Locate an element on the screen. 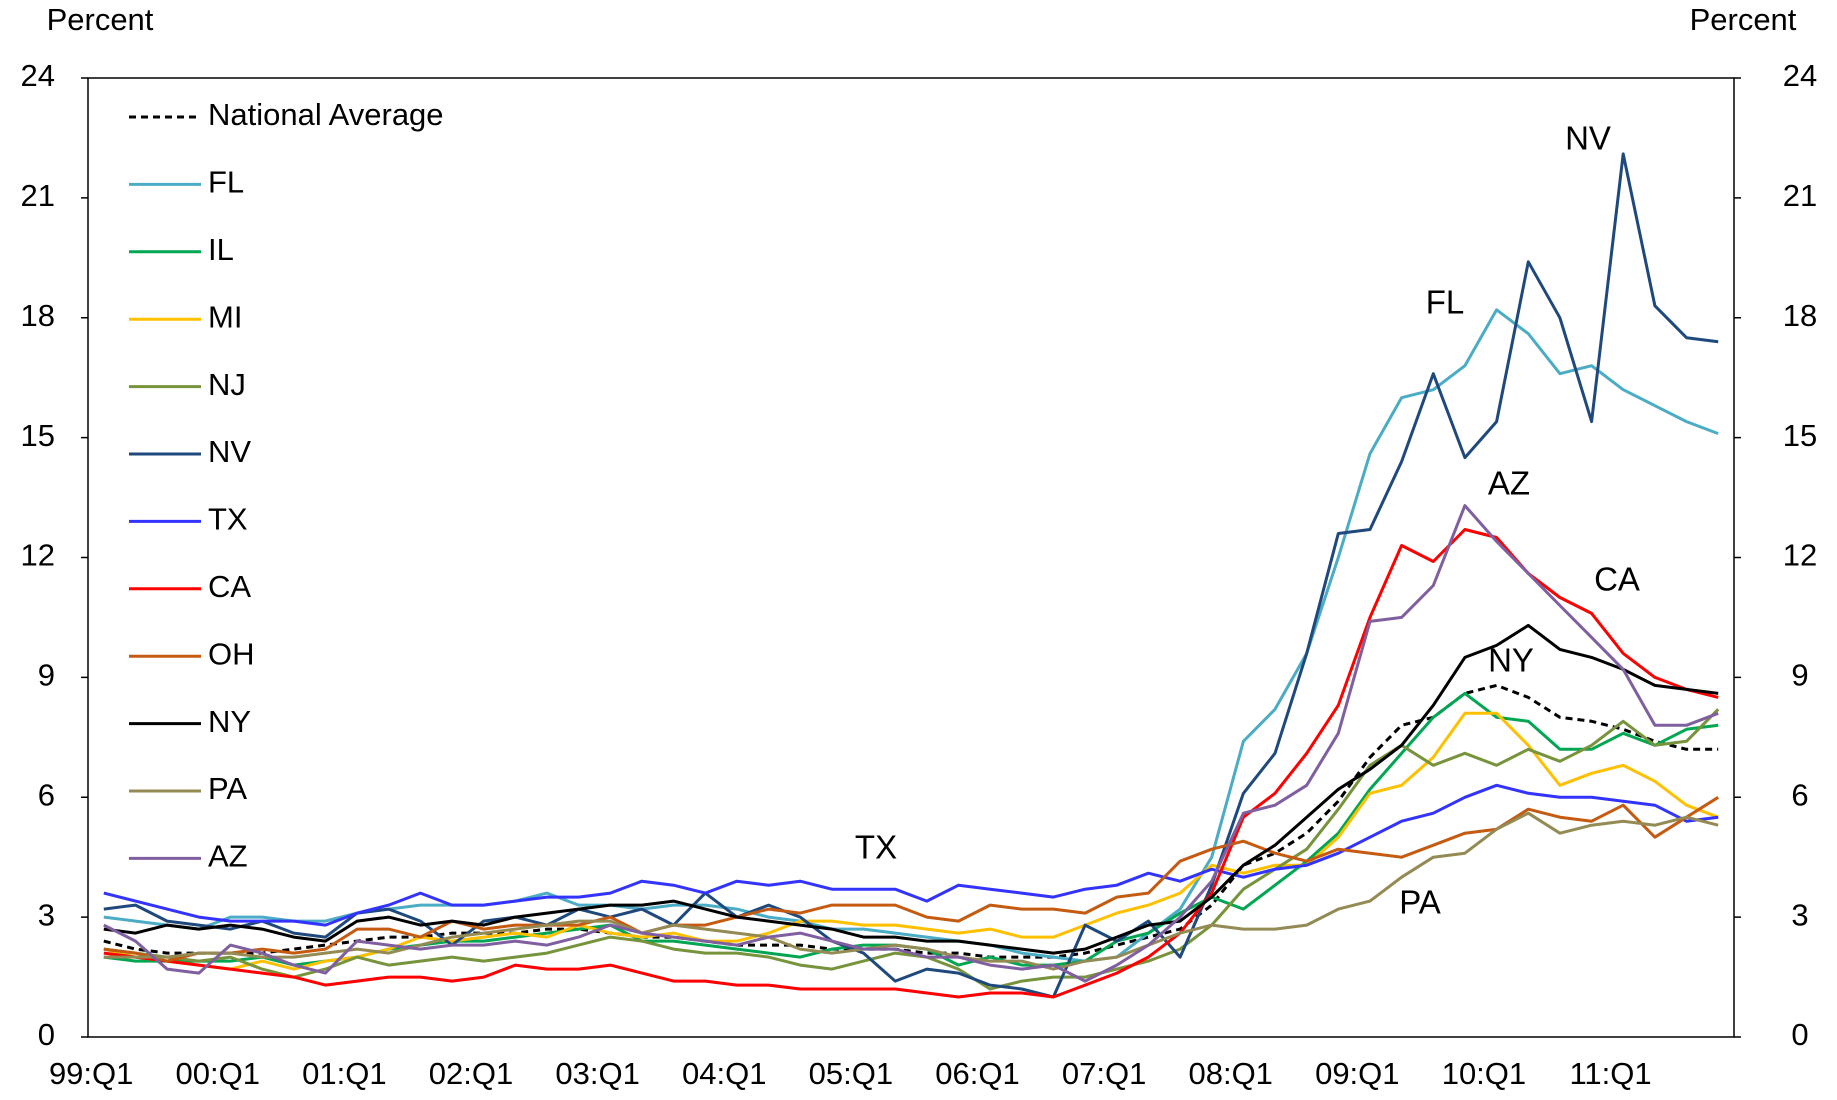  annotation: FL is located at coordinates (1445, 302).